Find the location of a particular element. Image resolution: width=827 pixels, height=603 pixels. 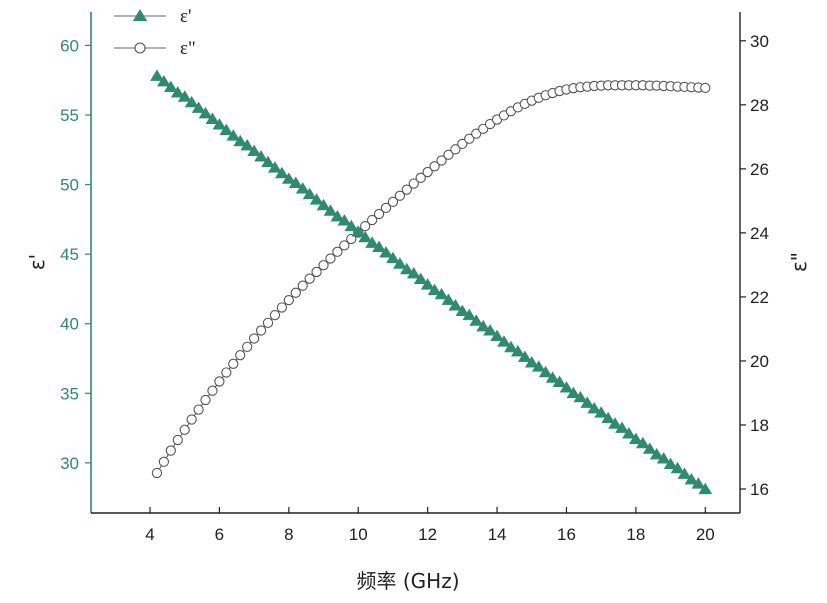

x-tick-label: 8 is located at coordinates (288, 534).